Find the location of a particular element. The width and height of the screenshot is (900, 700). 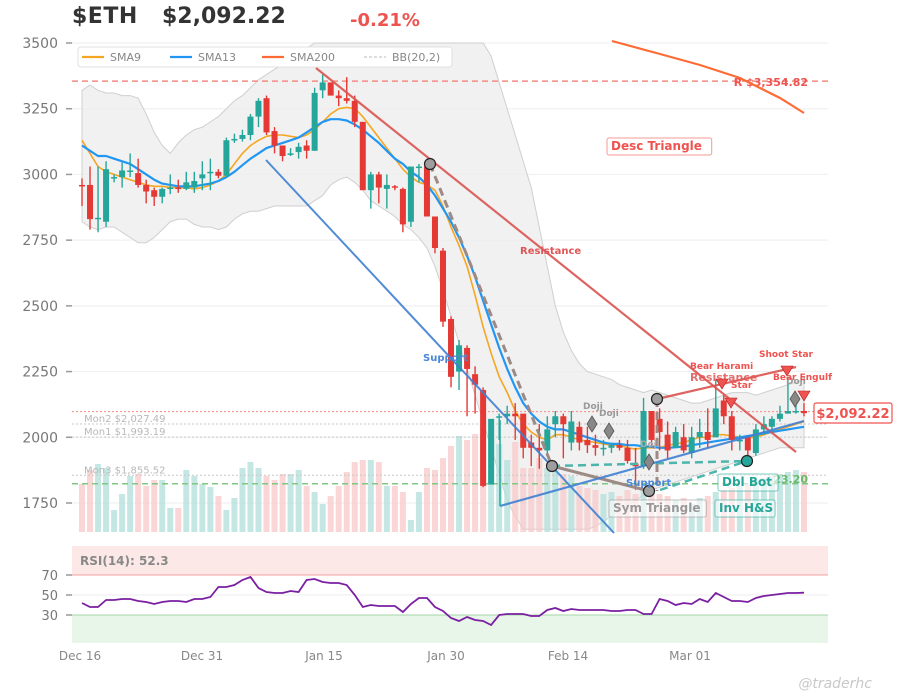

date-tick: Dec 16 is located at coordinates (80, 656).